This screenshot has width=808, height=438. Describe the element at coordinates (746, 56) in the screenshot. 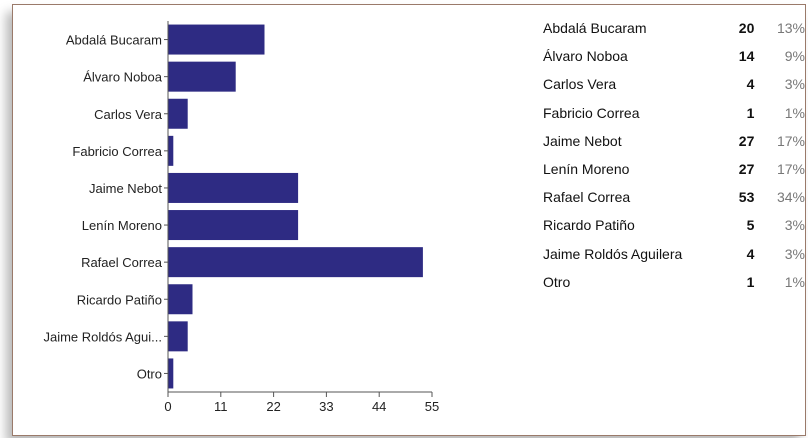

I see `summary-count: 14` at that location.